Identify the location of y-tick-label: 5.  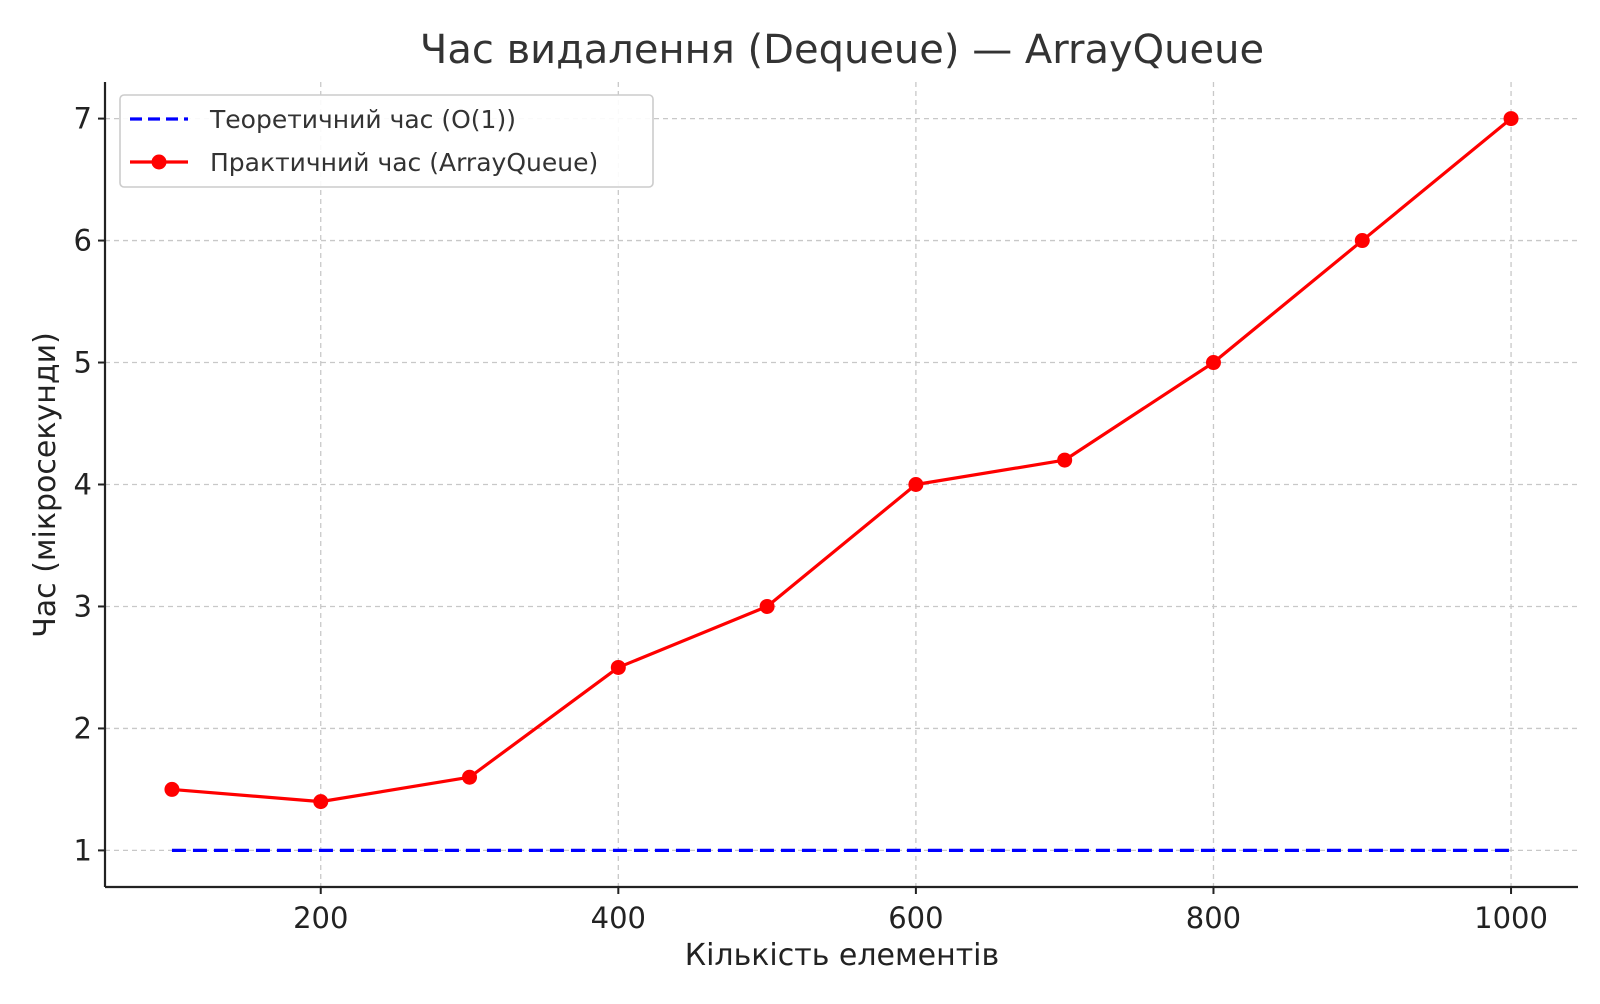
(83, 363).